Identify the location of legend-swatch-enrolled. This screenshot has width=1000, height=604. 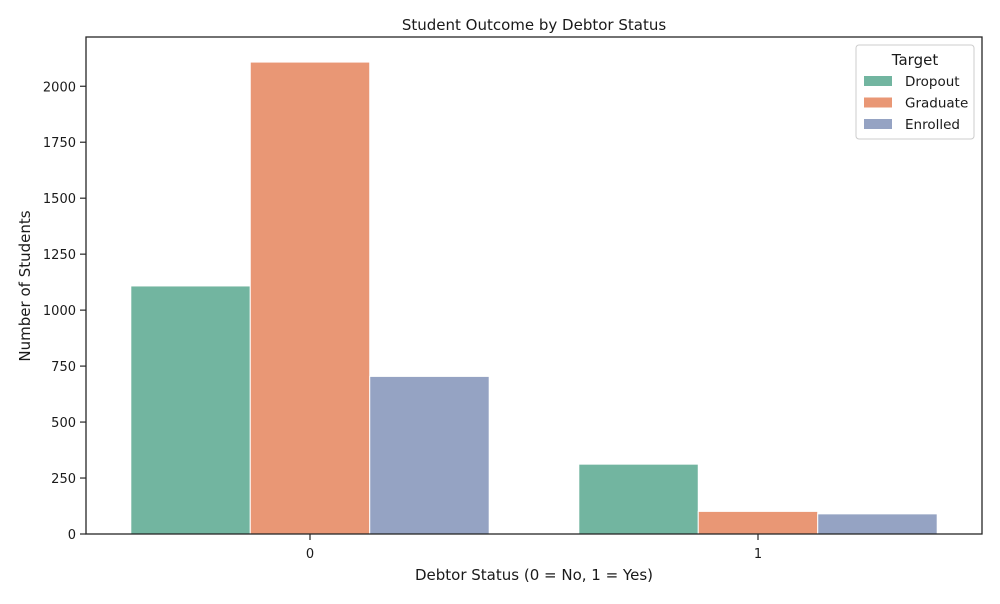
(878, 124).